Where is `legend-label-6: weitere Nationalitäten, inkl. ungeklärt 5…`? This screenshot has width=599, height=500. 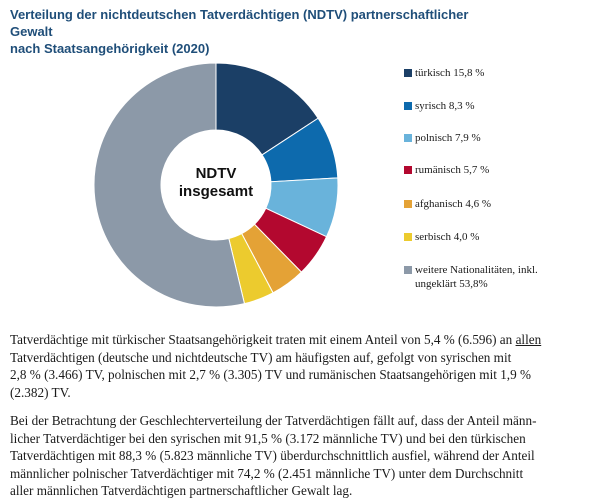 legend-label-6: weitere Nationalitäten, inkl. ungeklärt 5… is located at coordinates (476, 277).